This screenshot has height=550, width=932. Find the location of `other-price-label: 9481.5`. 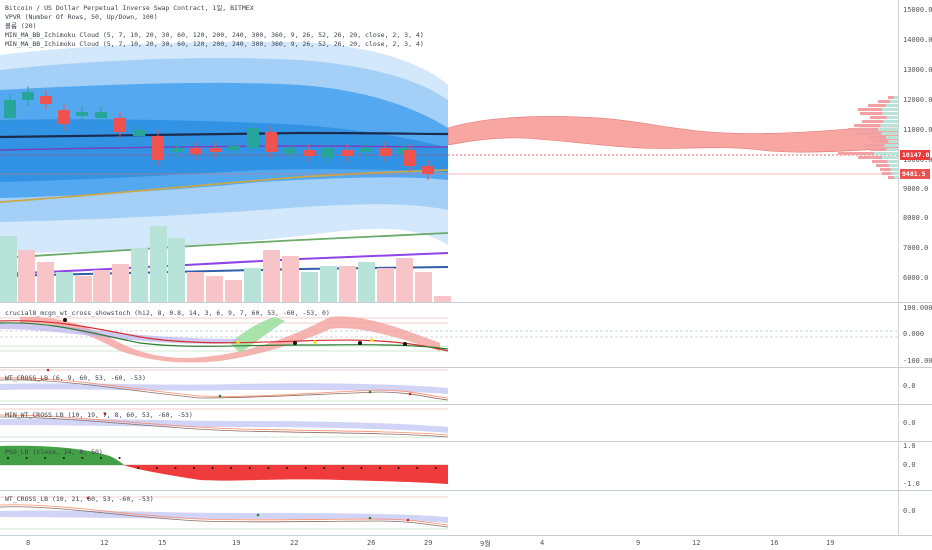

other-price-label: 9481.5 is located at coordinates (915, 174).